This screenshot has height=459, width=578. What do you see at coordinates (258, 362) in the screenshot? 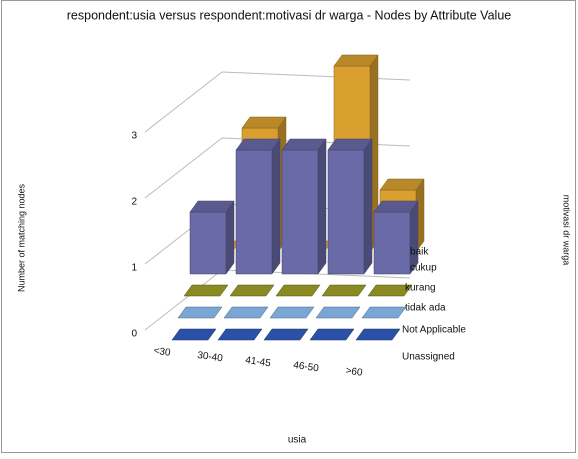
I see `x-tick-label: 41-45` at bounding box center [258, 362].